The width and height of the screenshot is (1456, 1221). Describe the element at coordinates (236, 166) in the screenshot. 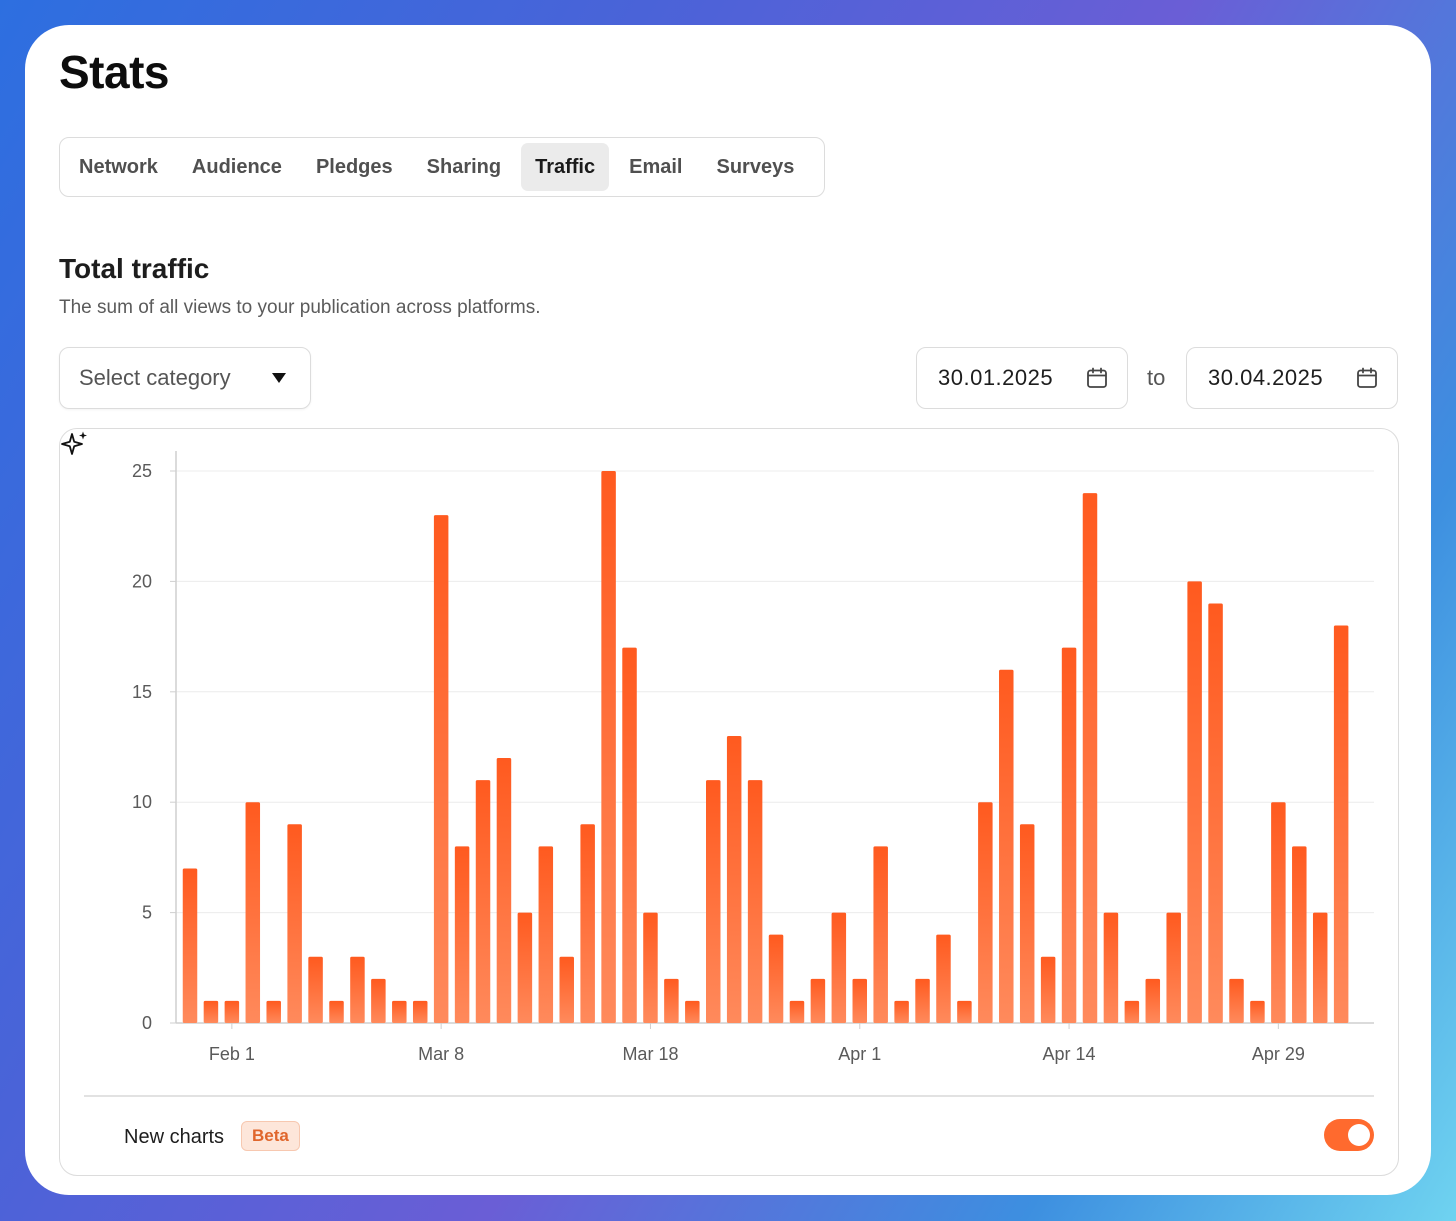

I see `tab-audience: Audience` at that location.